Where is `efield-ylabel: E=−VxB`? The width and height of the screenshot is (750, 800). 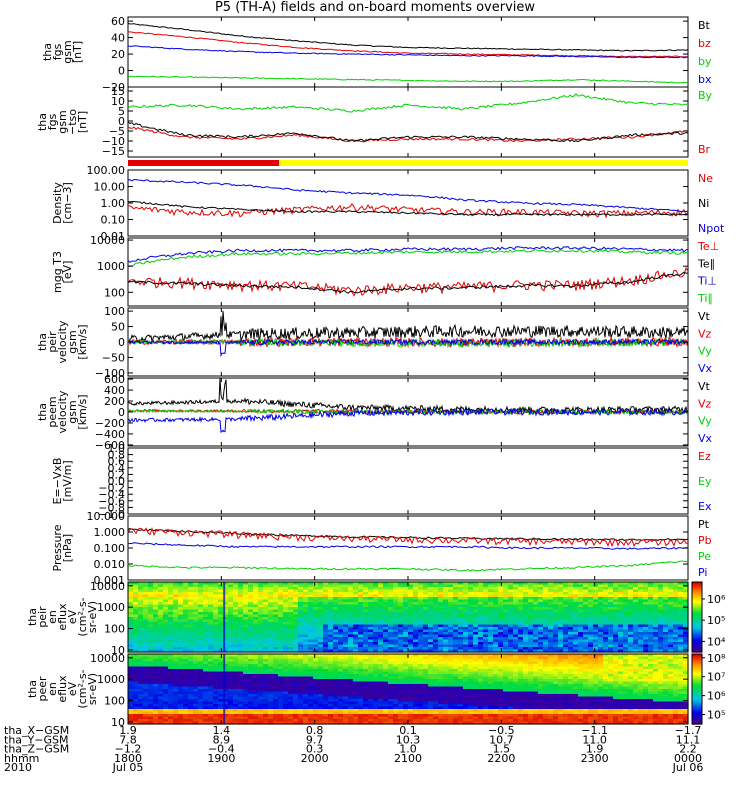
efield-ylabel: E=−VxB is located at coordinates (57, 481).